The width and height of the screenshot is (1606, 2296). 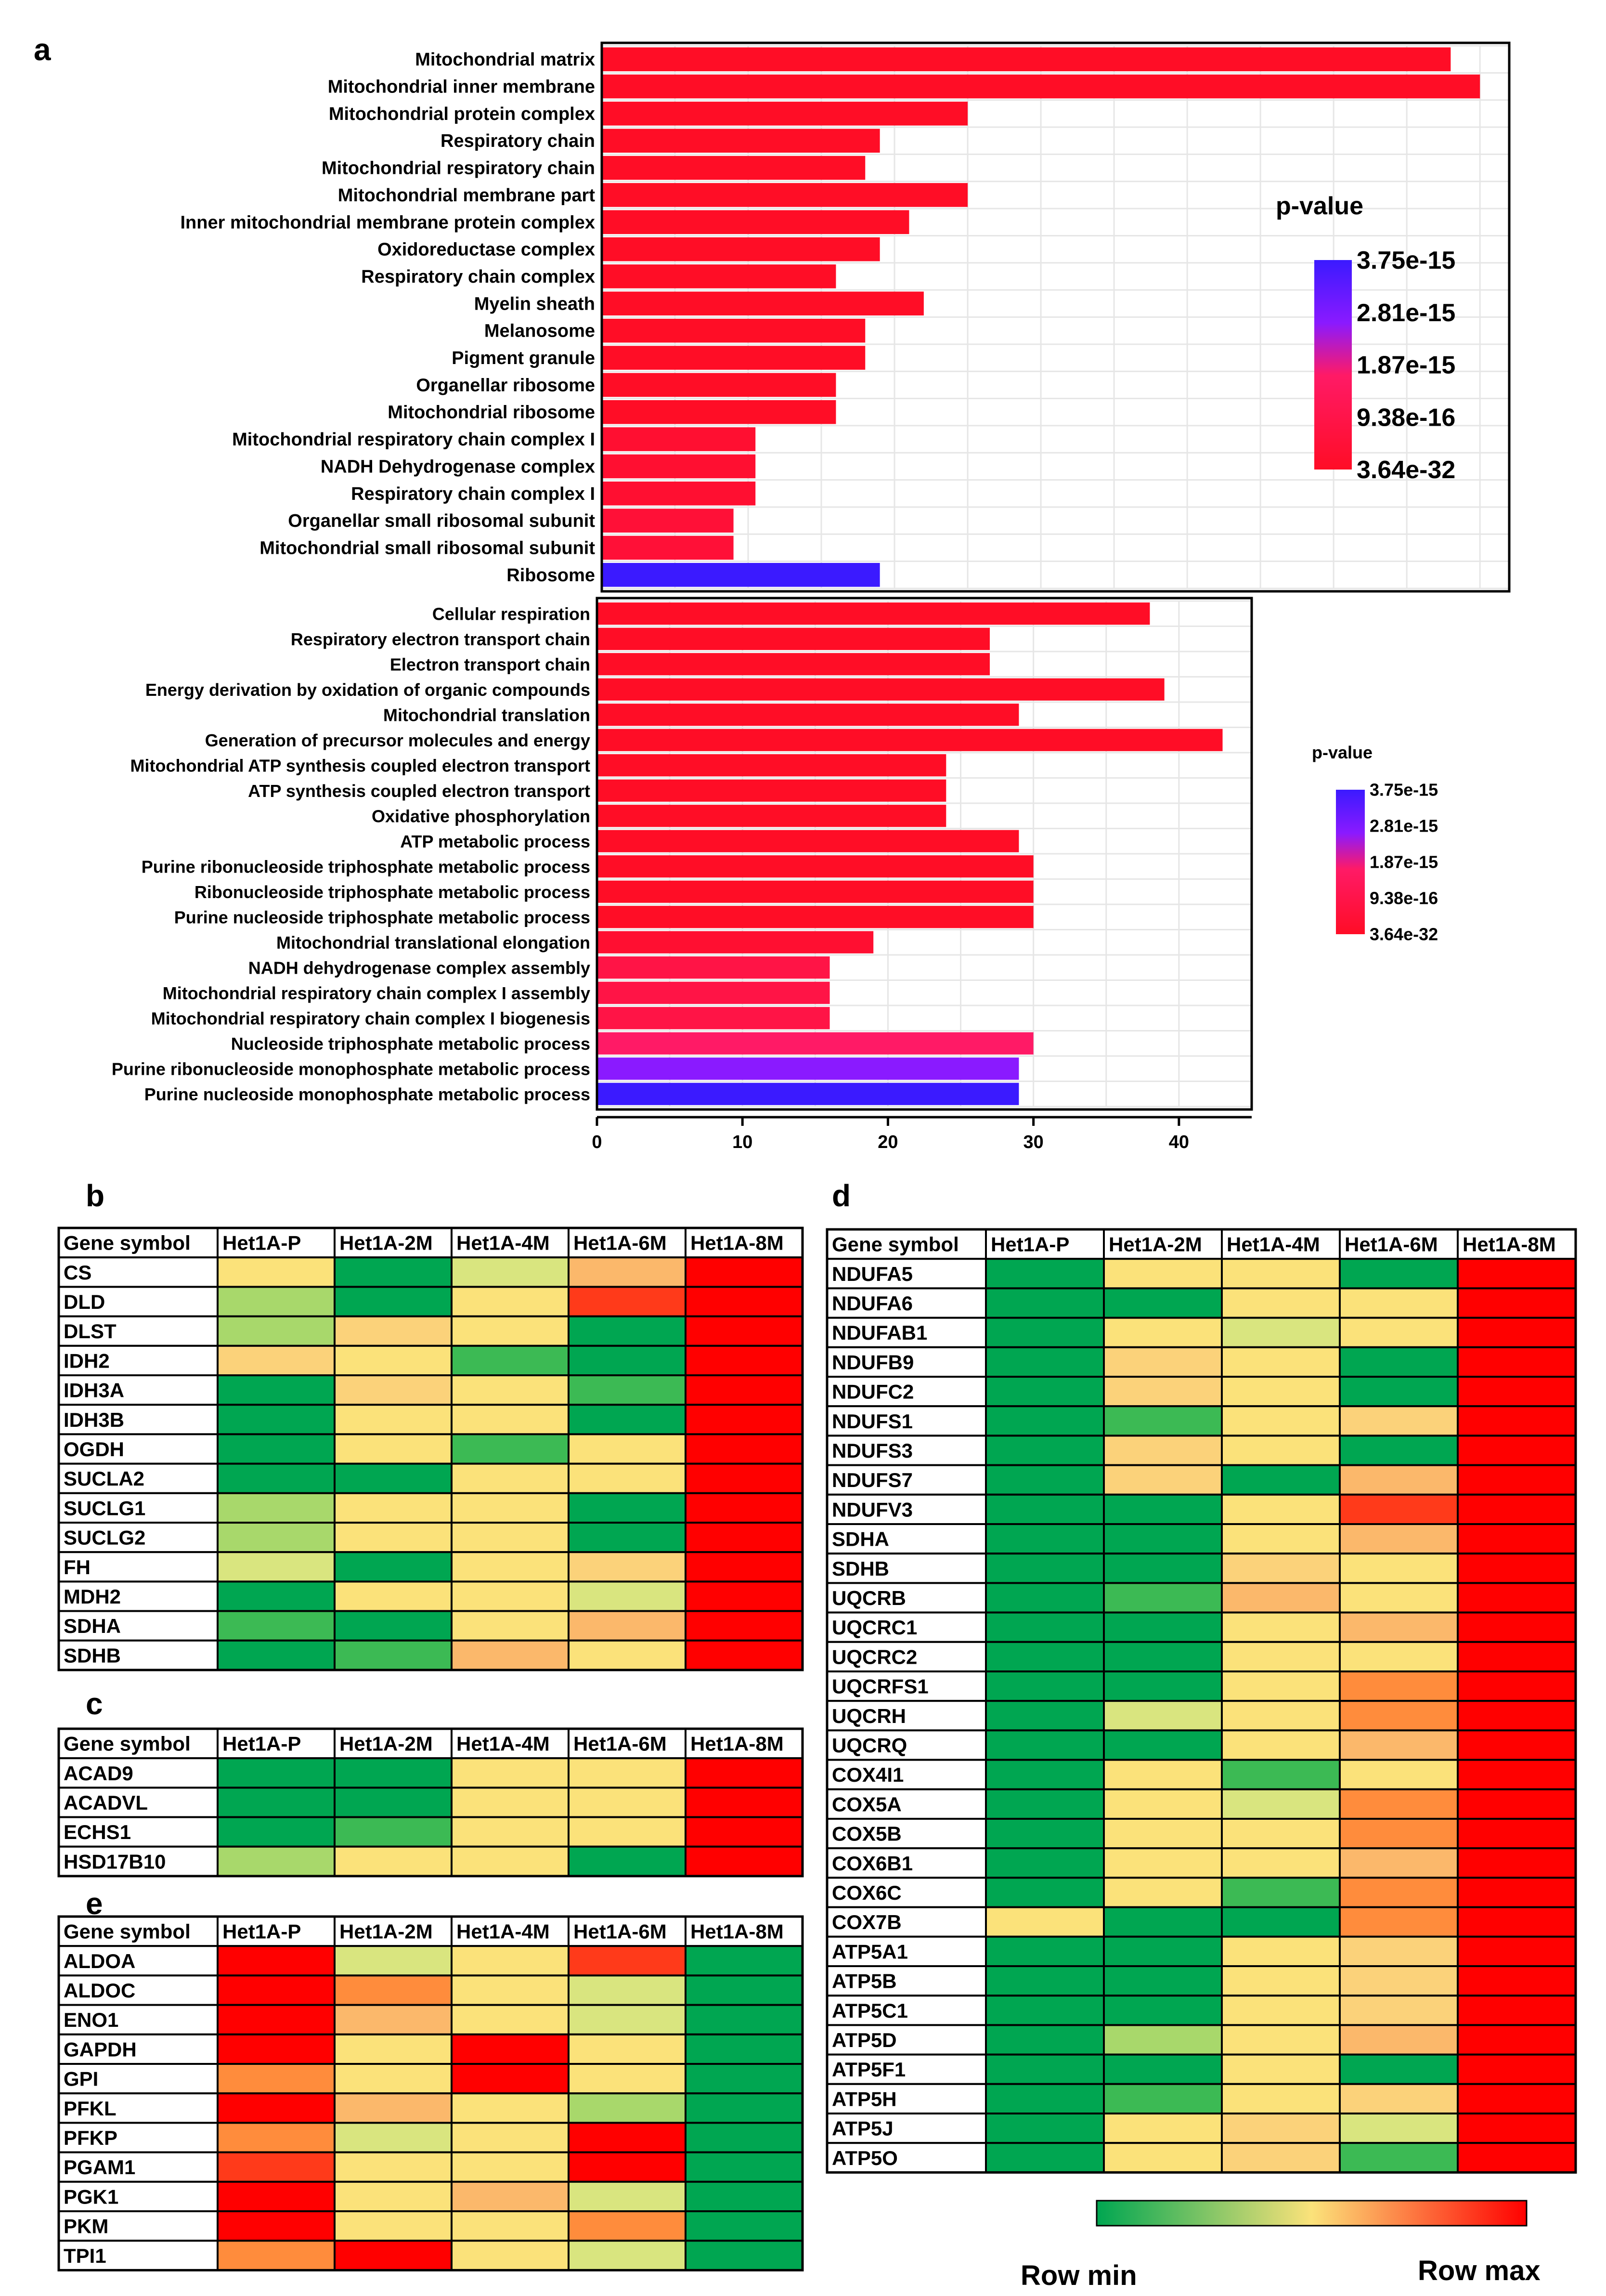 What do you see at coordinates (92, 1596) in the screenshot?
I see `gene-symbol: MDH2` at bounding box center [92, 1596].